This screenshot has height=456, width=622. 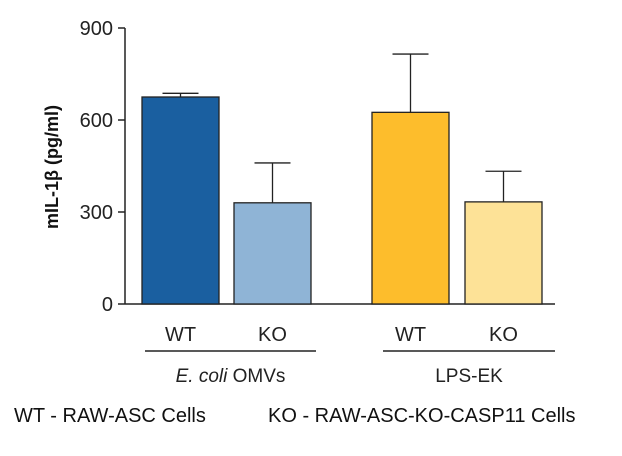 What do you see at coordinates (503, 335) in the screenshot?
I see `category-label-3: KO` at bounding box center [503, 335].